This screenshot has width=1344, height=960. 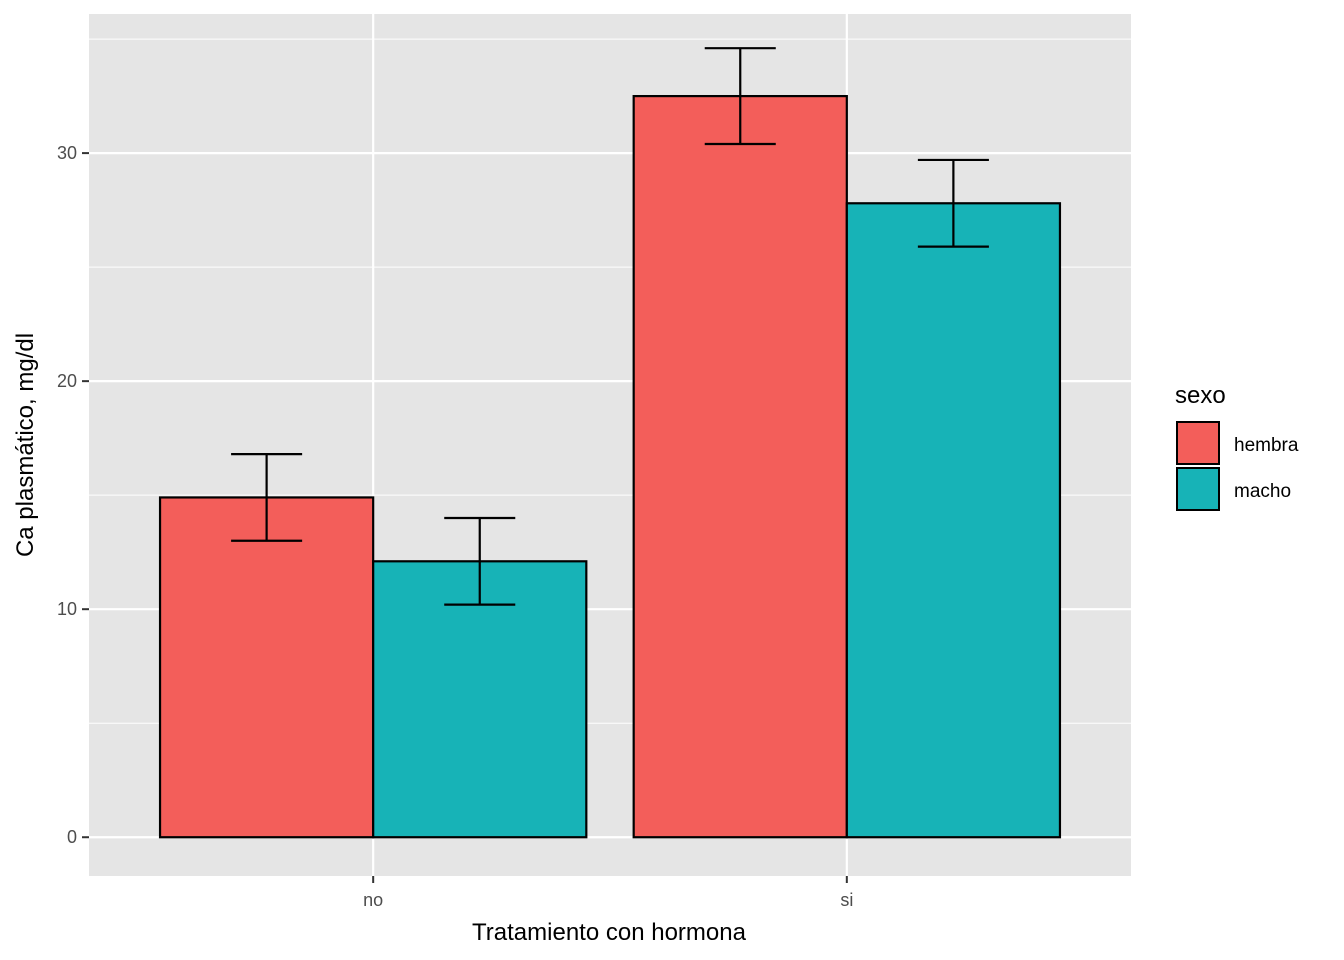 I want to click on legend-title: sexo, so click(x=1200, y=395).